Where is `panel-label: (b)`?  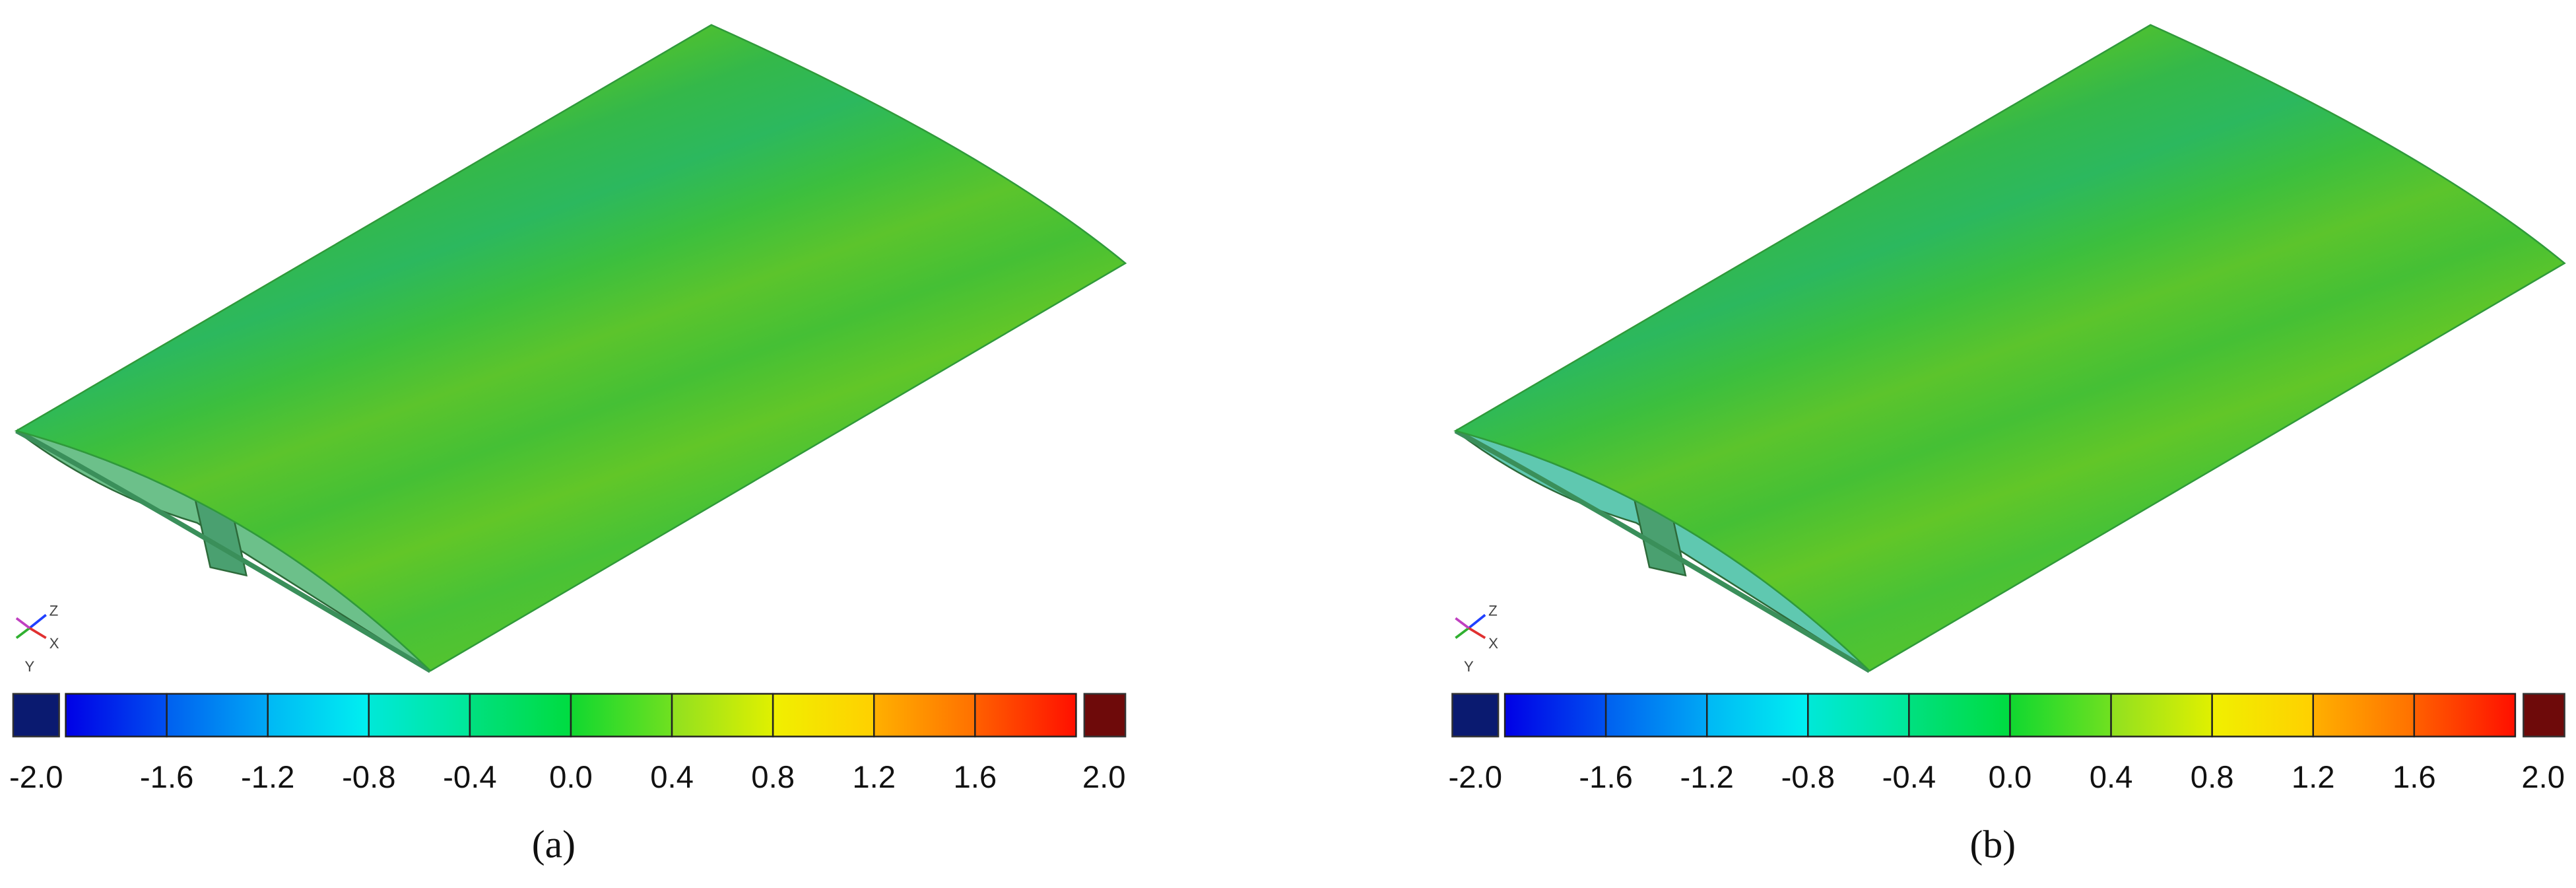 panel-label: (b) is located at coordinates (1993, 844).